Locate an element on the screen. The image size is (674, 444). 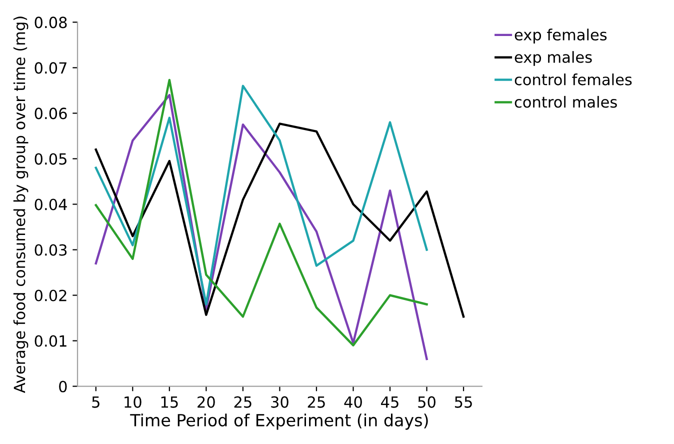
y-tick-label: 0.06 is located at coordinates (50, 114).